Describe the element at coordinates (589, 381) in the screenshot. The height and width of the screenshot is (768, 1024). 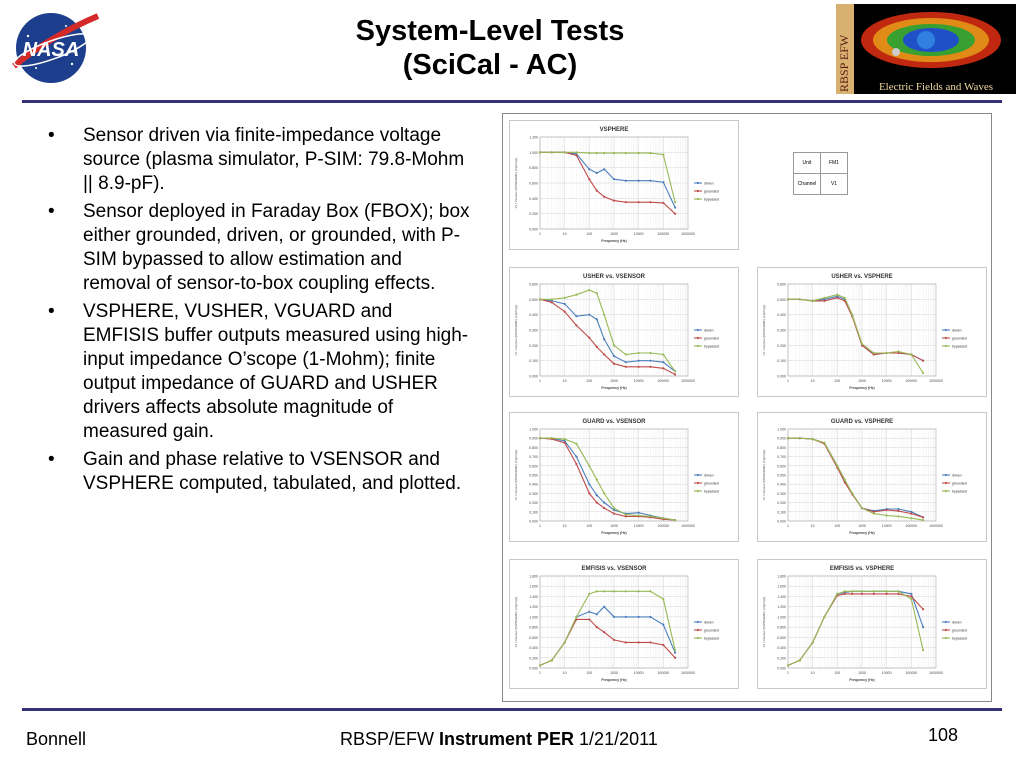
I see `x-tick-label: 100` at that location.